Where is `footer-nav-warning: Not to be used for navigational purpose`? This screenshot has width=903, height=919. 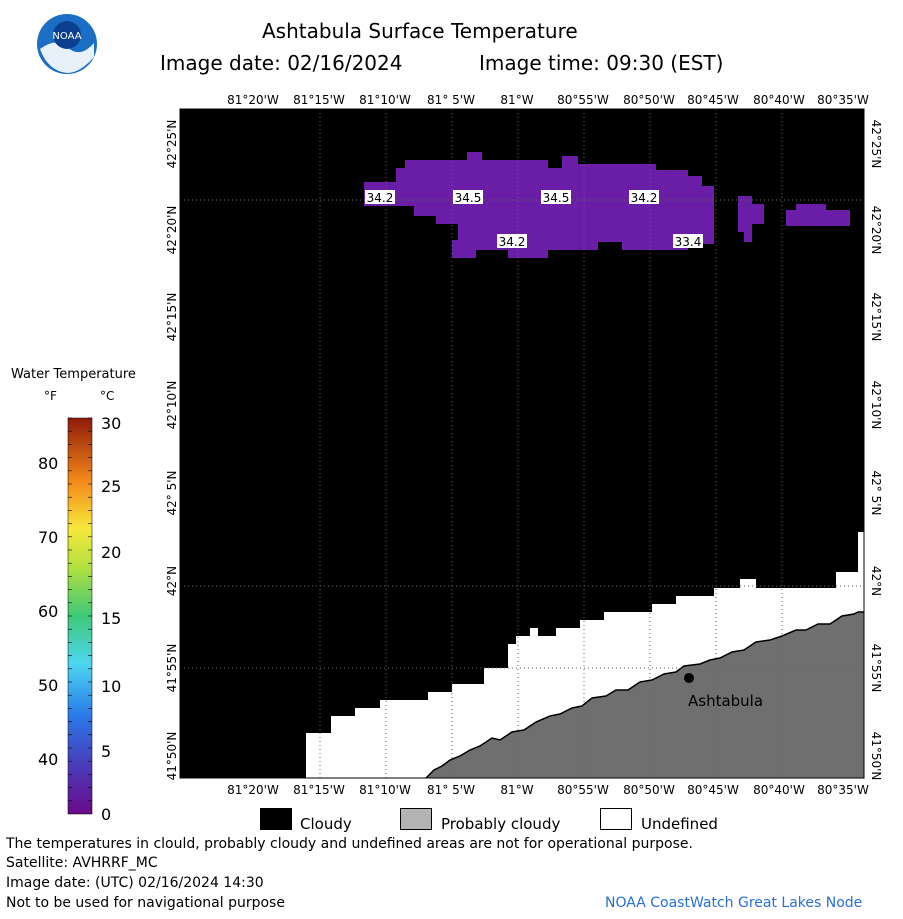 footer-nav-warning: Not to be used for navigational purpose is located at coordinates (145, 903).